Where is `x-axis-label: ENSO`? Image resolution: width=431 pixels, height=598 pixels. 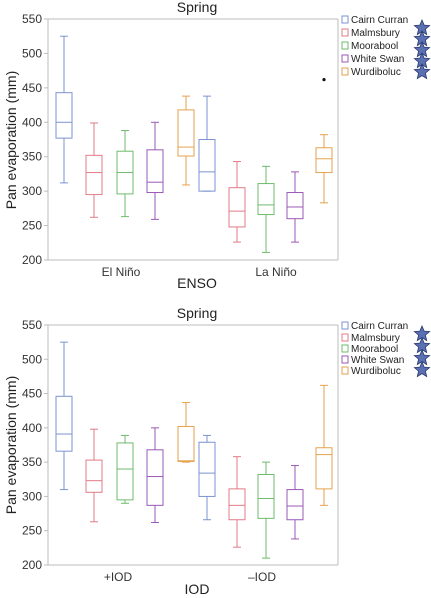 x-axis-label: ENSO is located at coordinates (197, 283).